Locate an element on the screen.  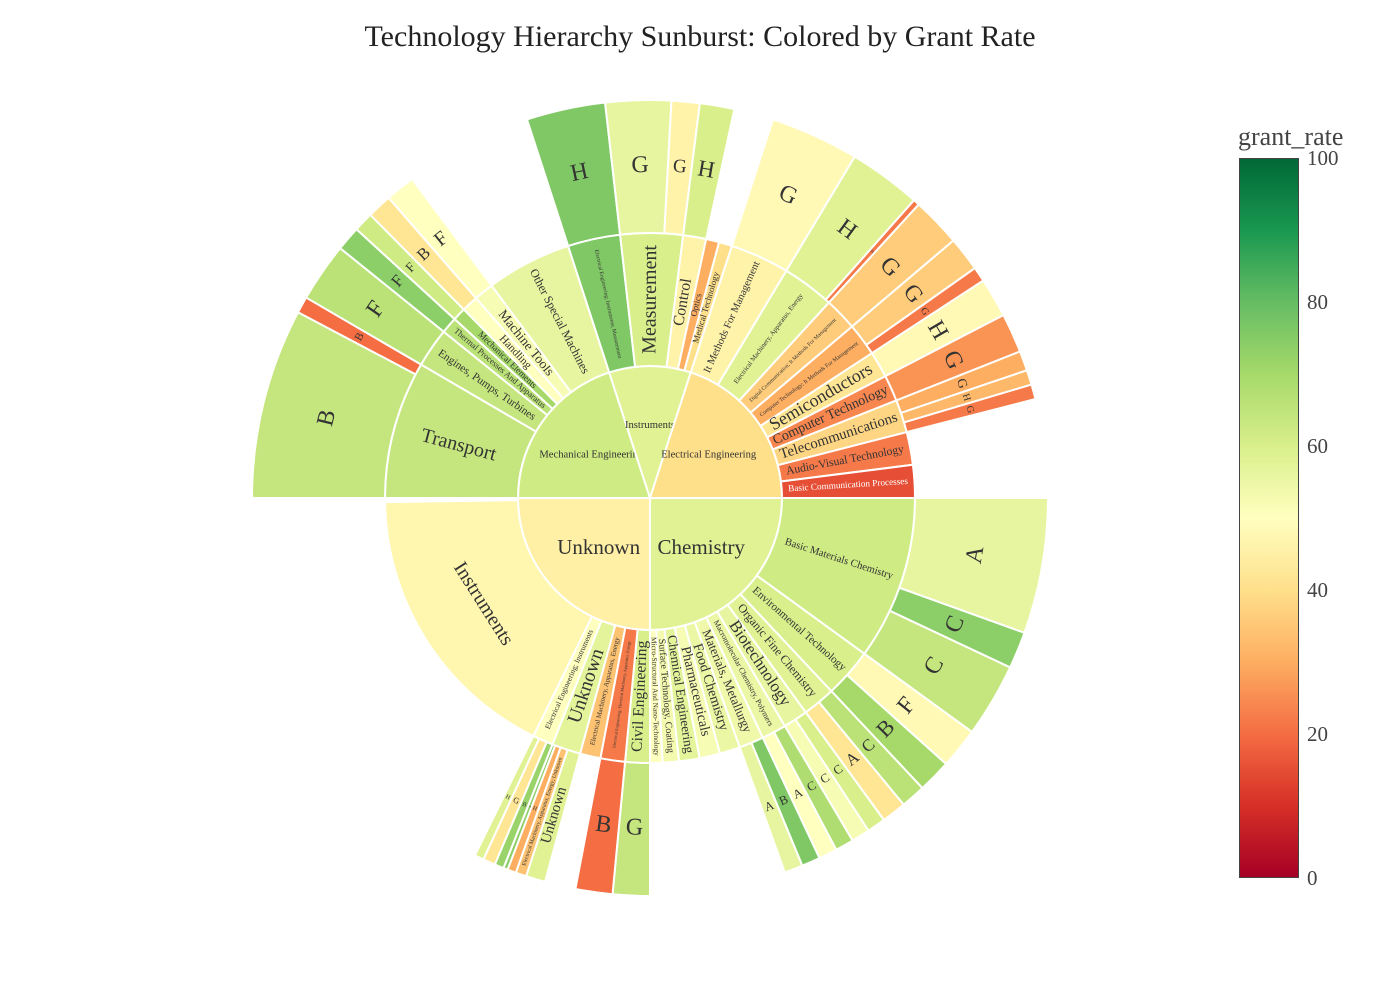
sunburst-label-depth1: Mechanical Engineering is located at coordinates (591, 455).